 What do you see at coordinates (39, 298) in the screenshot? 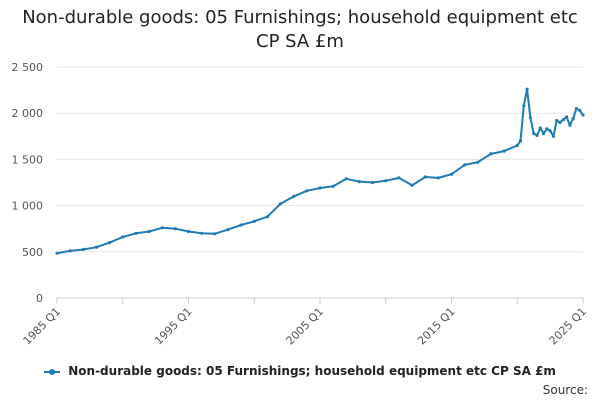
I see `y-tick-label: 0` at bounding box center [39, 298].